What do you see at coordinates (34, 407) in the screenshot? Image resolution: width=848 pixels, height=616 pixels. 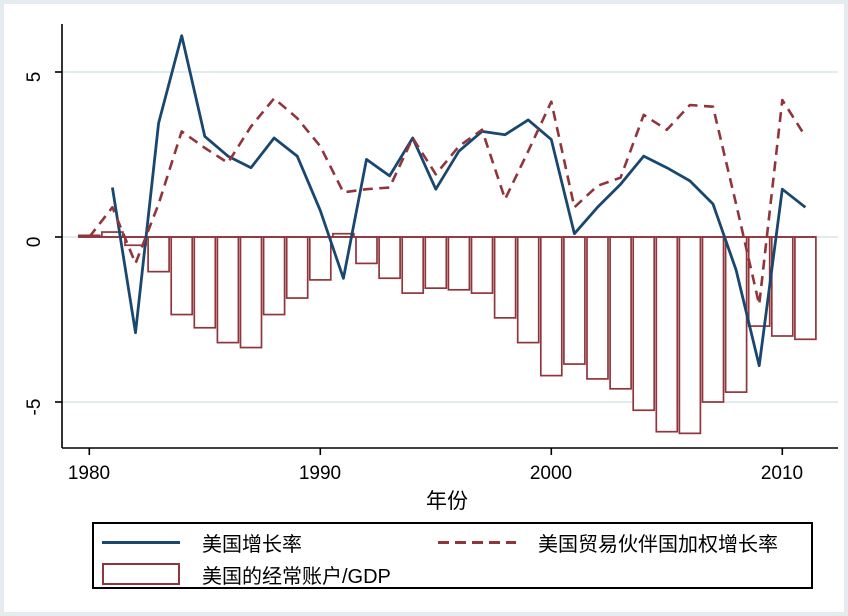 I see `y-tick-label-neg5: -5` at bounding box center [34, 407].